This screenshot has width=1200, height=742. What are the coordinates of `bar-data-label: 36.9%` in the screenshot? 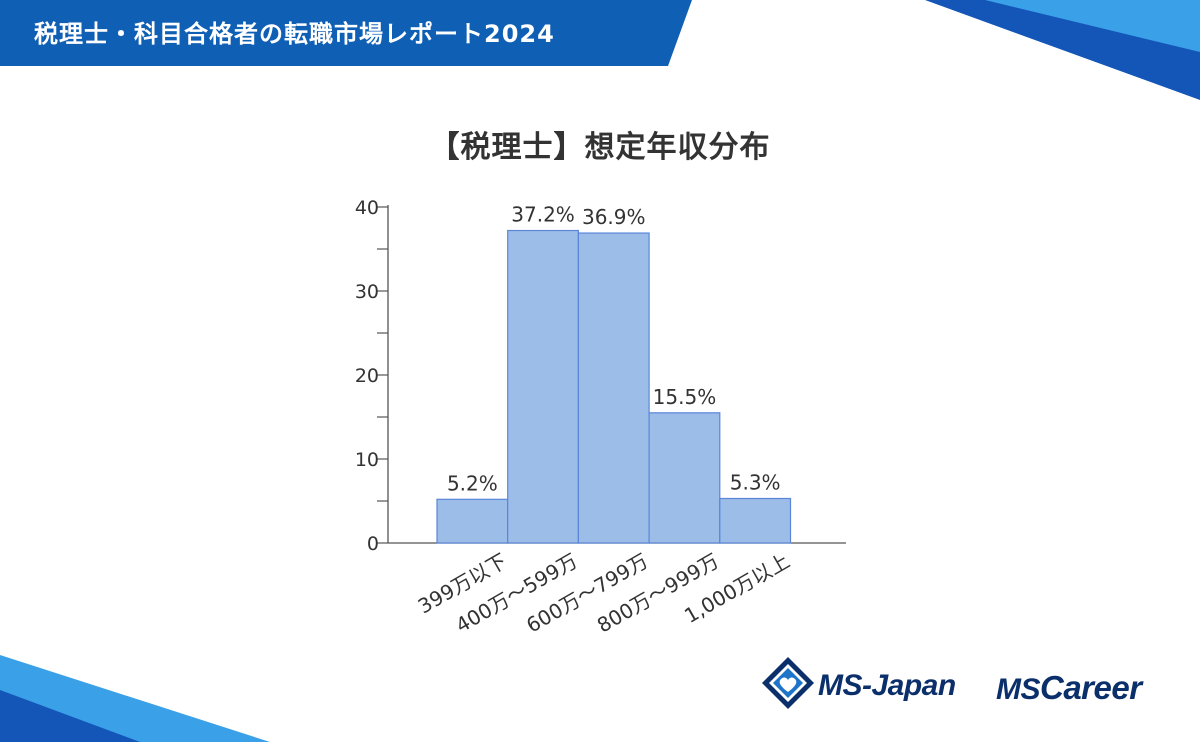 It's located at (614, 217).